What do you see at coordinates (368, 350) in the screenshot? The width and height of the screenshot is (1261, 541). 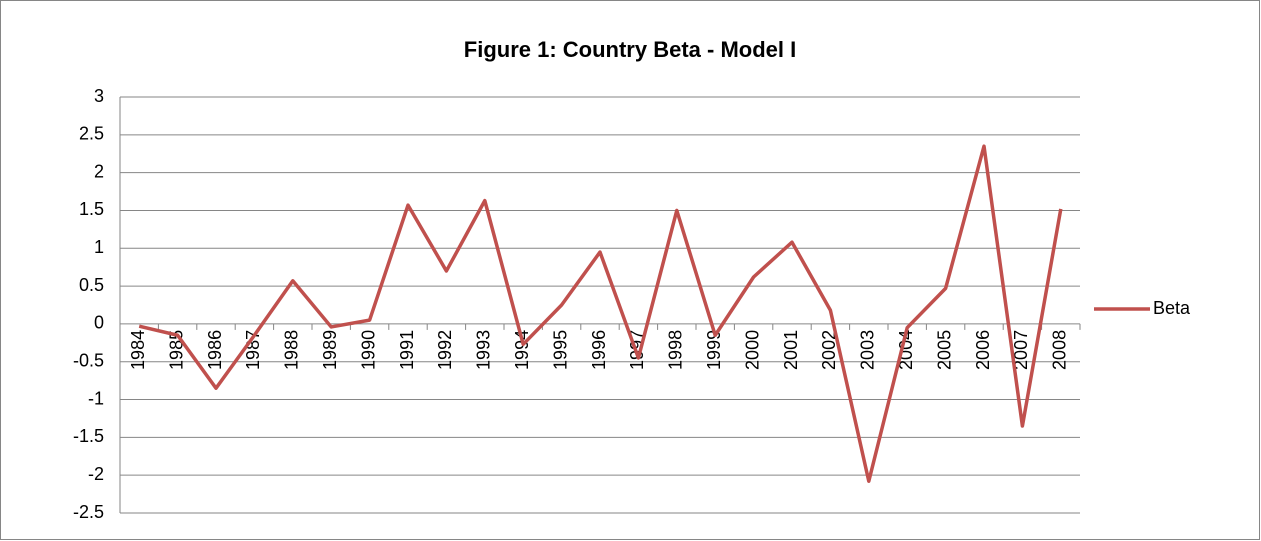 I see `x-tick-label: 1990` at bounding box center [368, 350].